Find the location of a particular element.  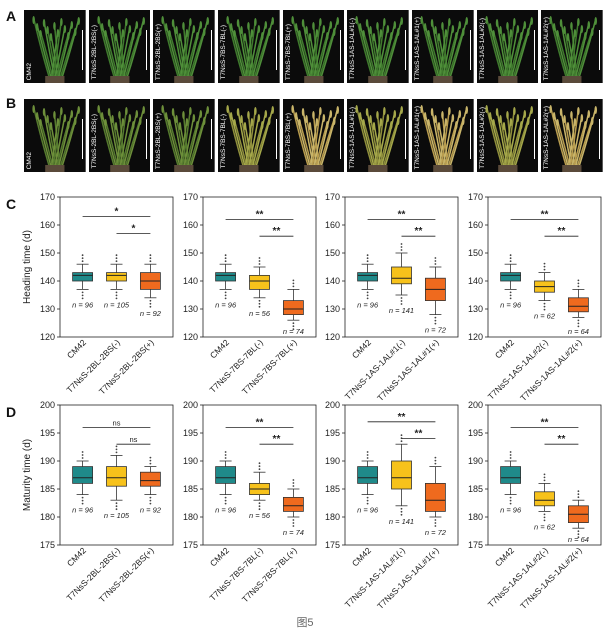

y-tick-label: 200 is located at coordinates (47, 405).